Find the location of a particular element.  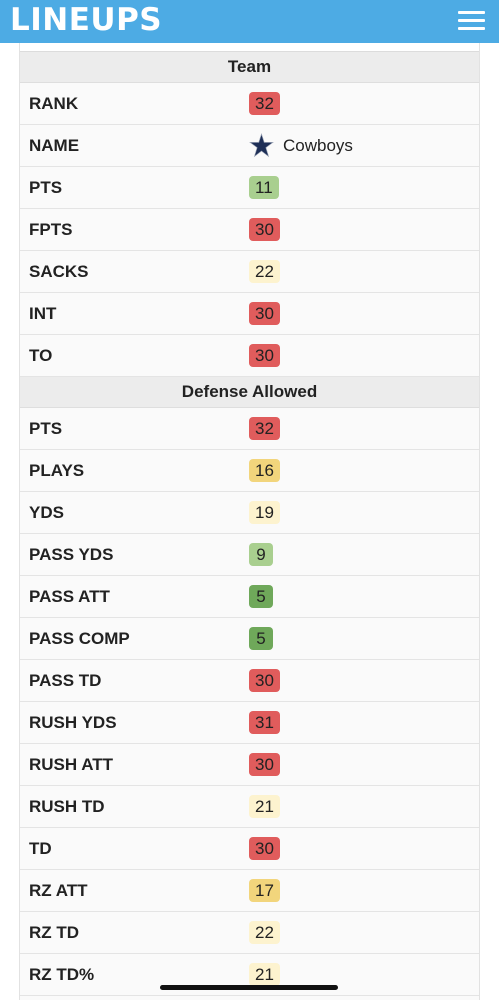

row-def-rz-td-pct: RZ TD% 21 is located at coordinates (249, 975).